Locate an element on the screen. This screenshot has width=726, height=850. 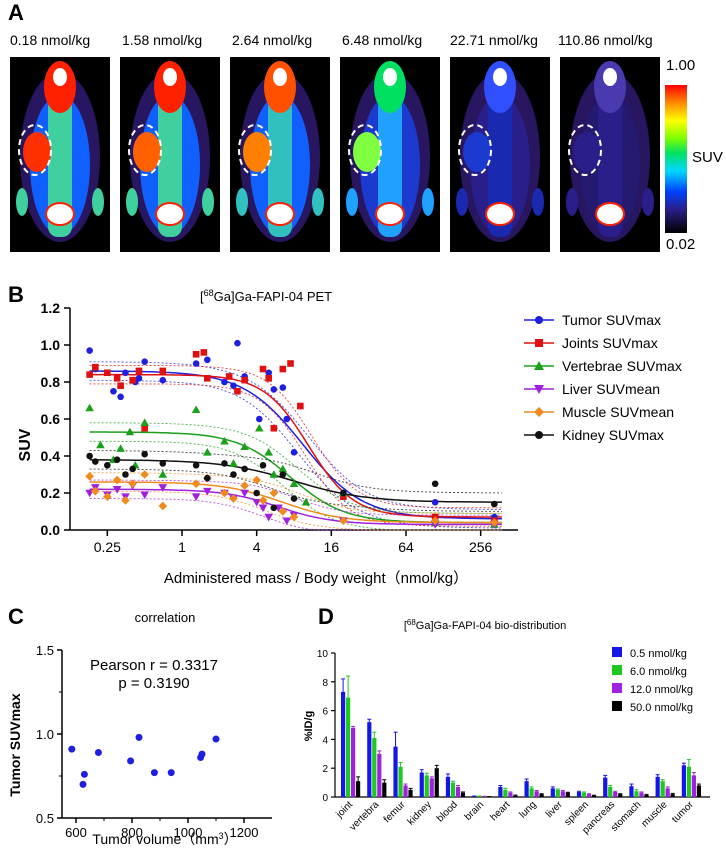
legend-label: Muscle SUVmean is located at coordinates (618, 412).